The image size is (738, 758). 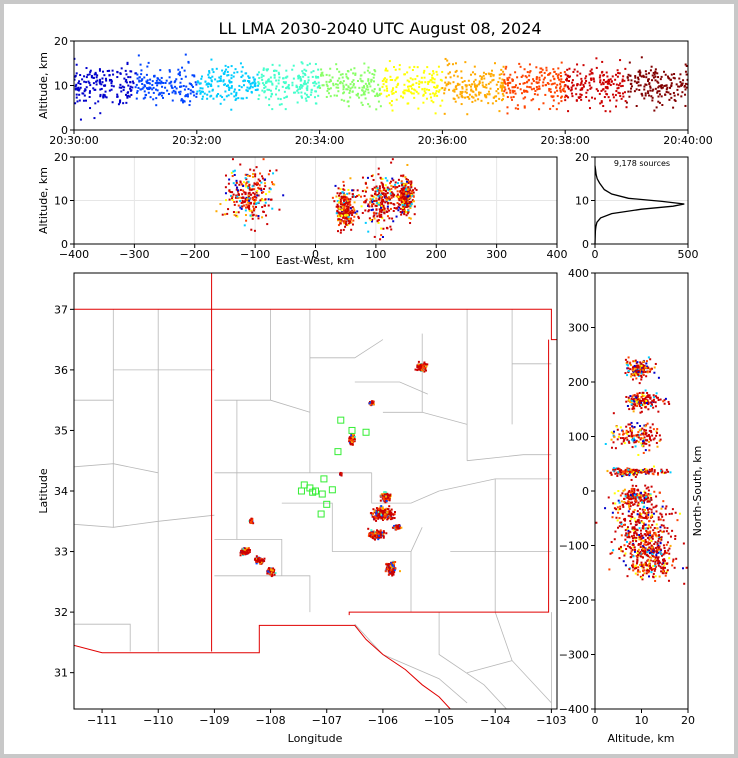 What do you see at coordinates (315, 324) in the screenshot?
I see `state-boundary` at bounding box center [315, 324].